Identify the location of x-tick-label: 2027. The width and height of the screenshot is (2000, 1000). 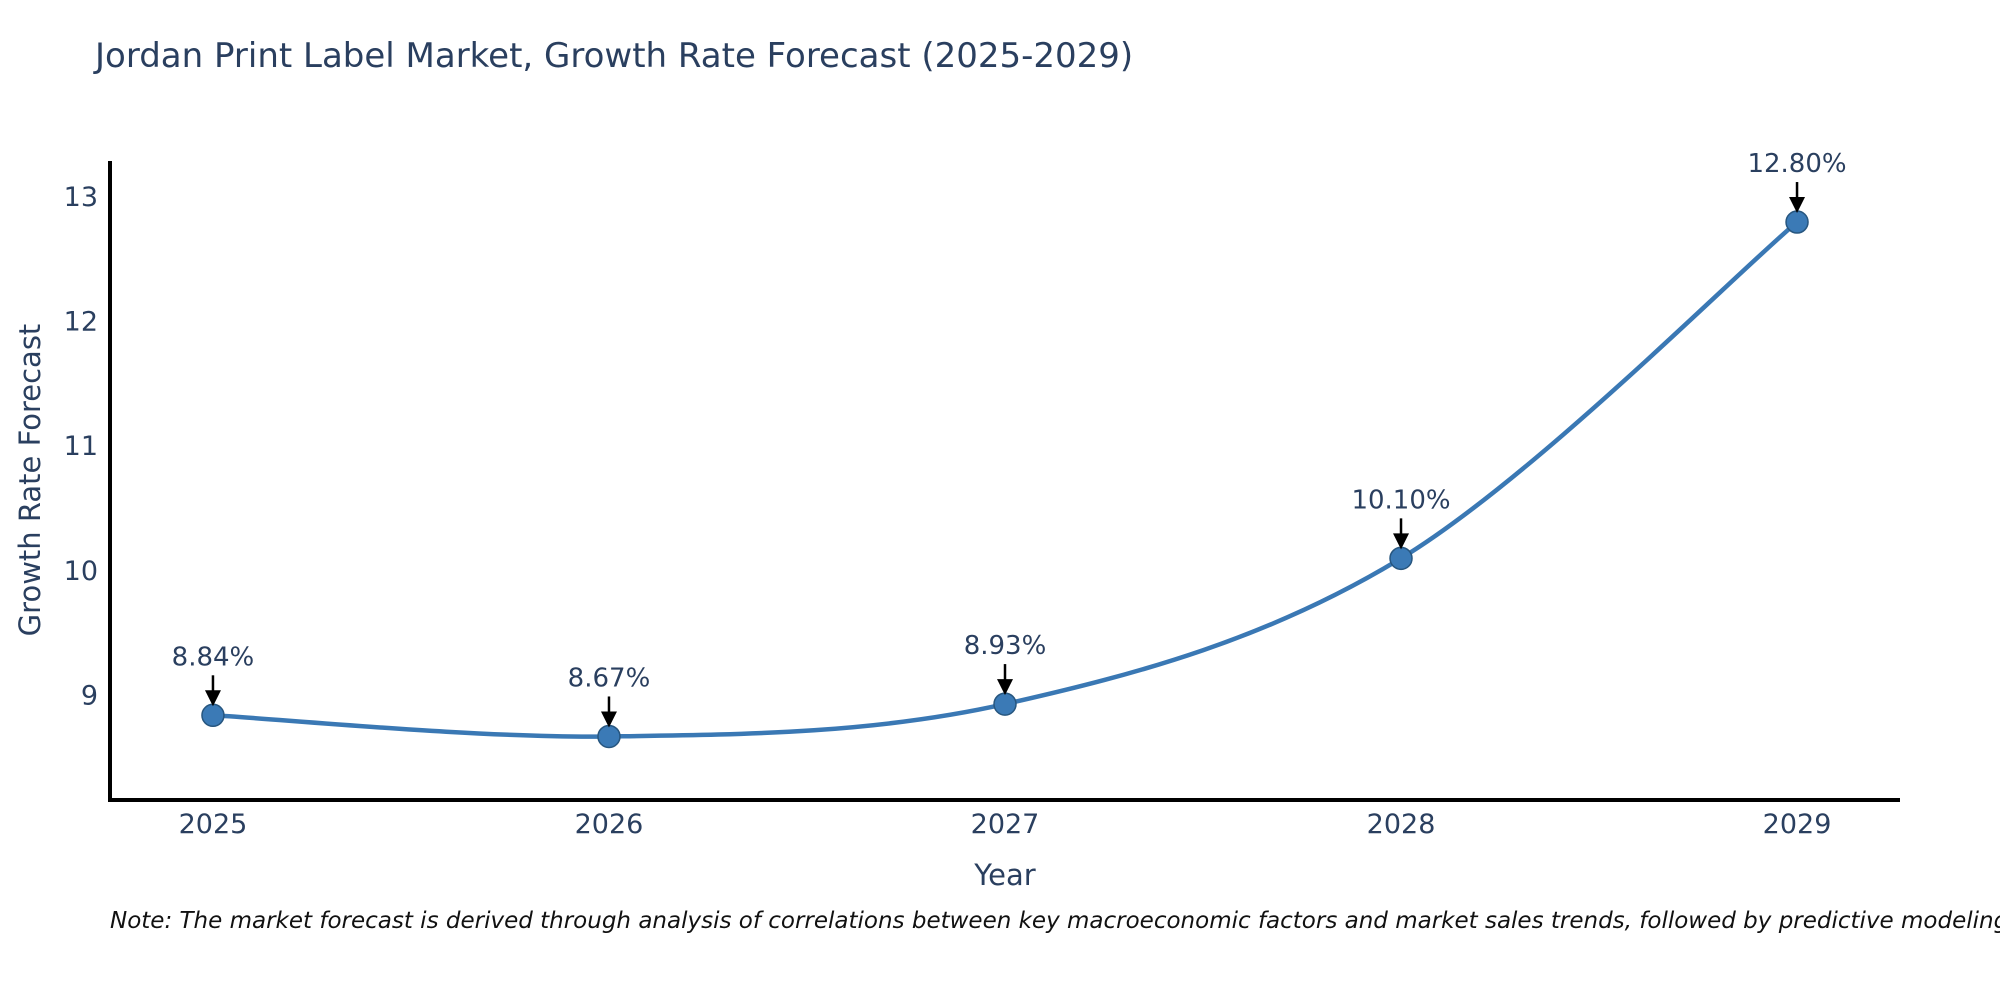
(1005, 824).